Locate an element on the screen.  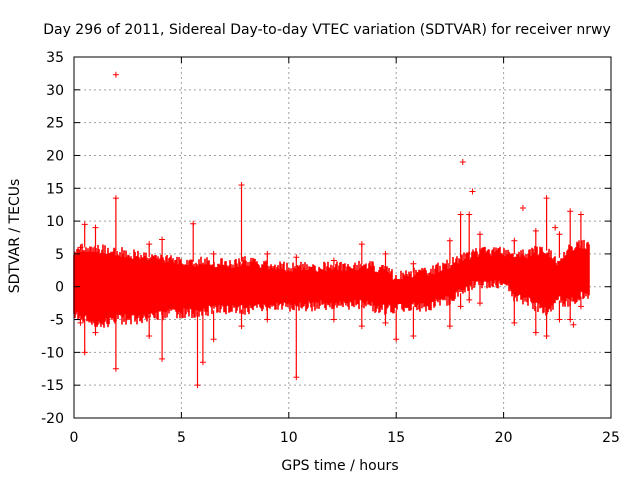
y-tick-label: 25 is located at coordinates (55, 124).